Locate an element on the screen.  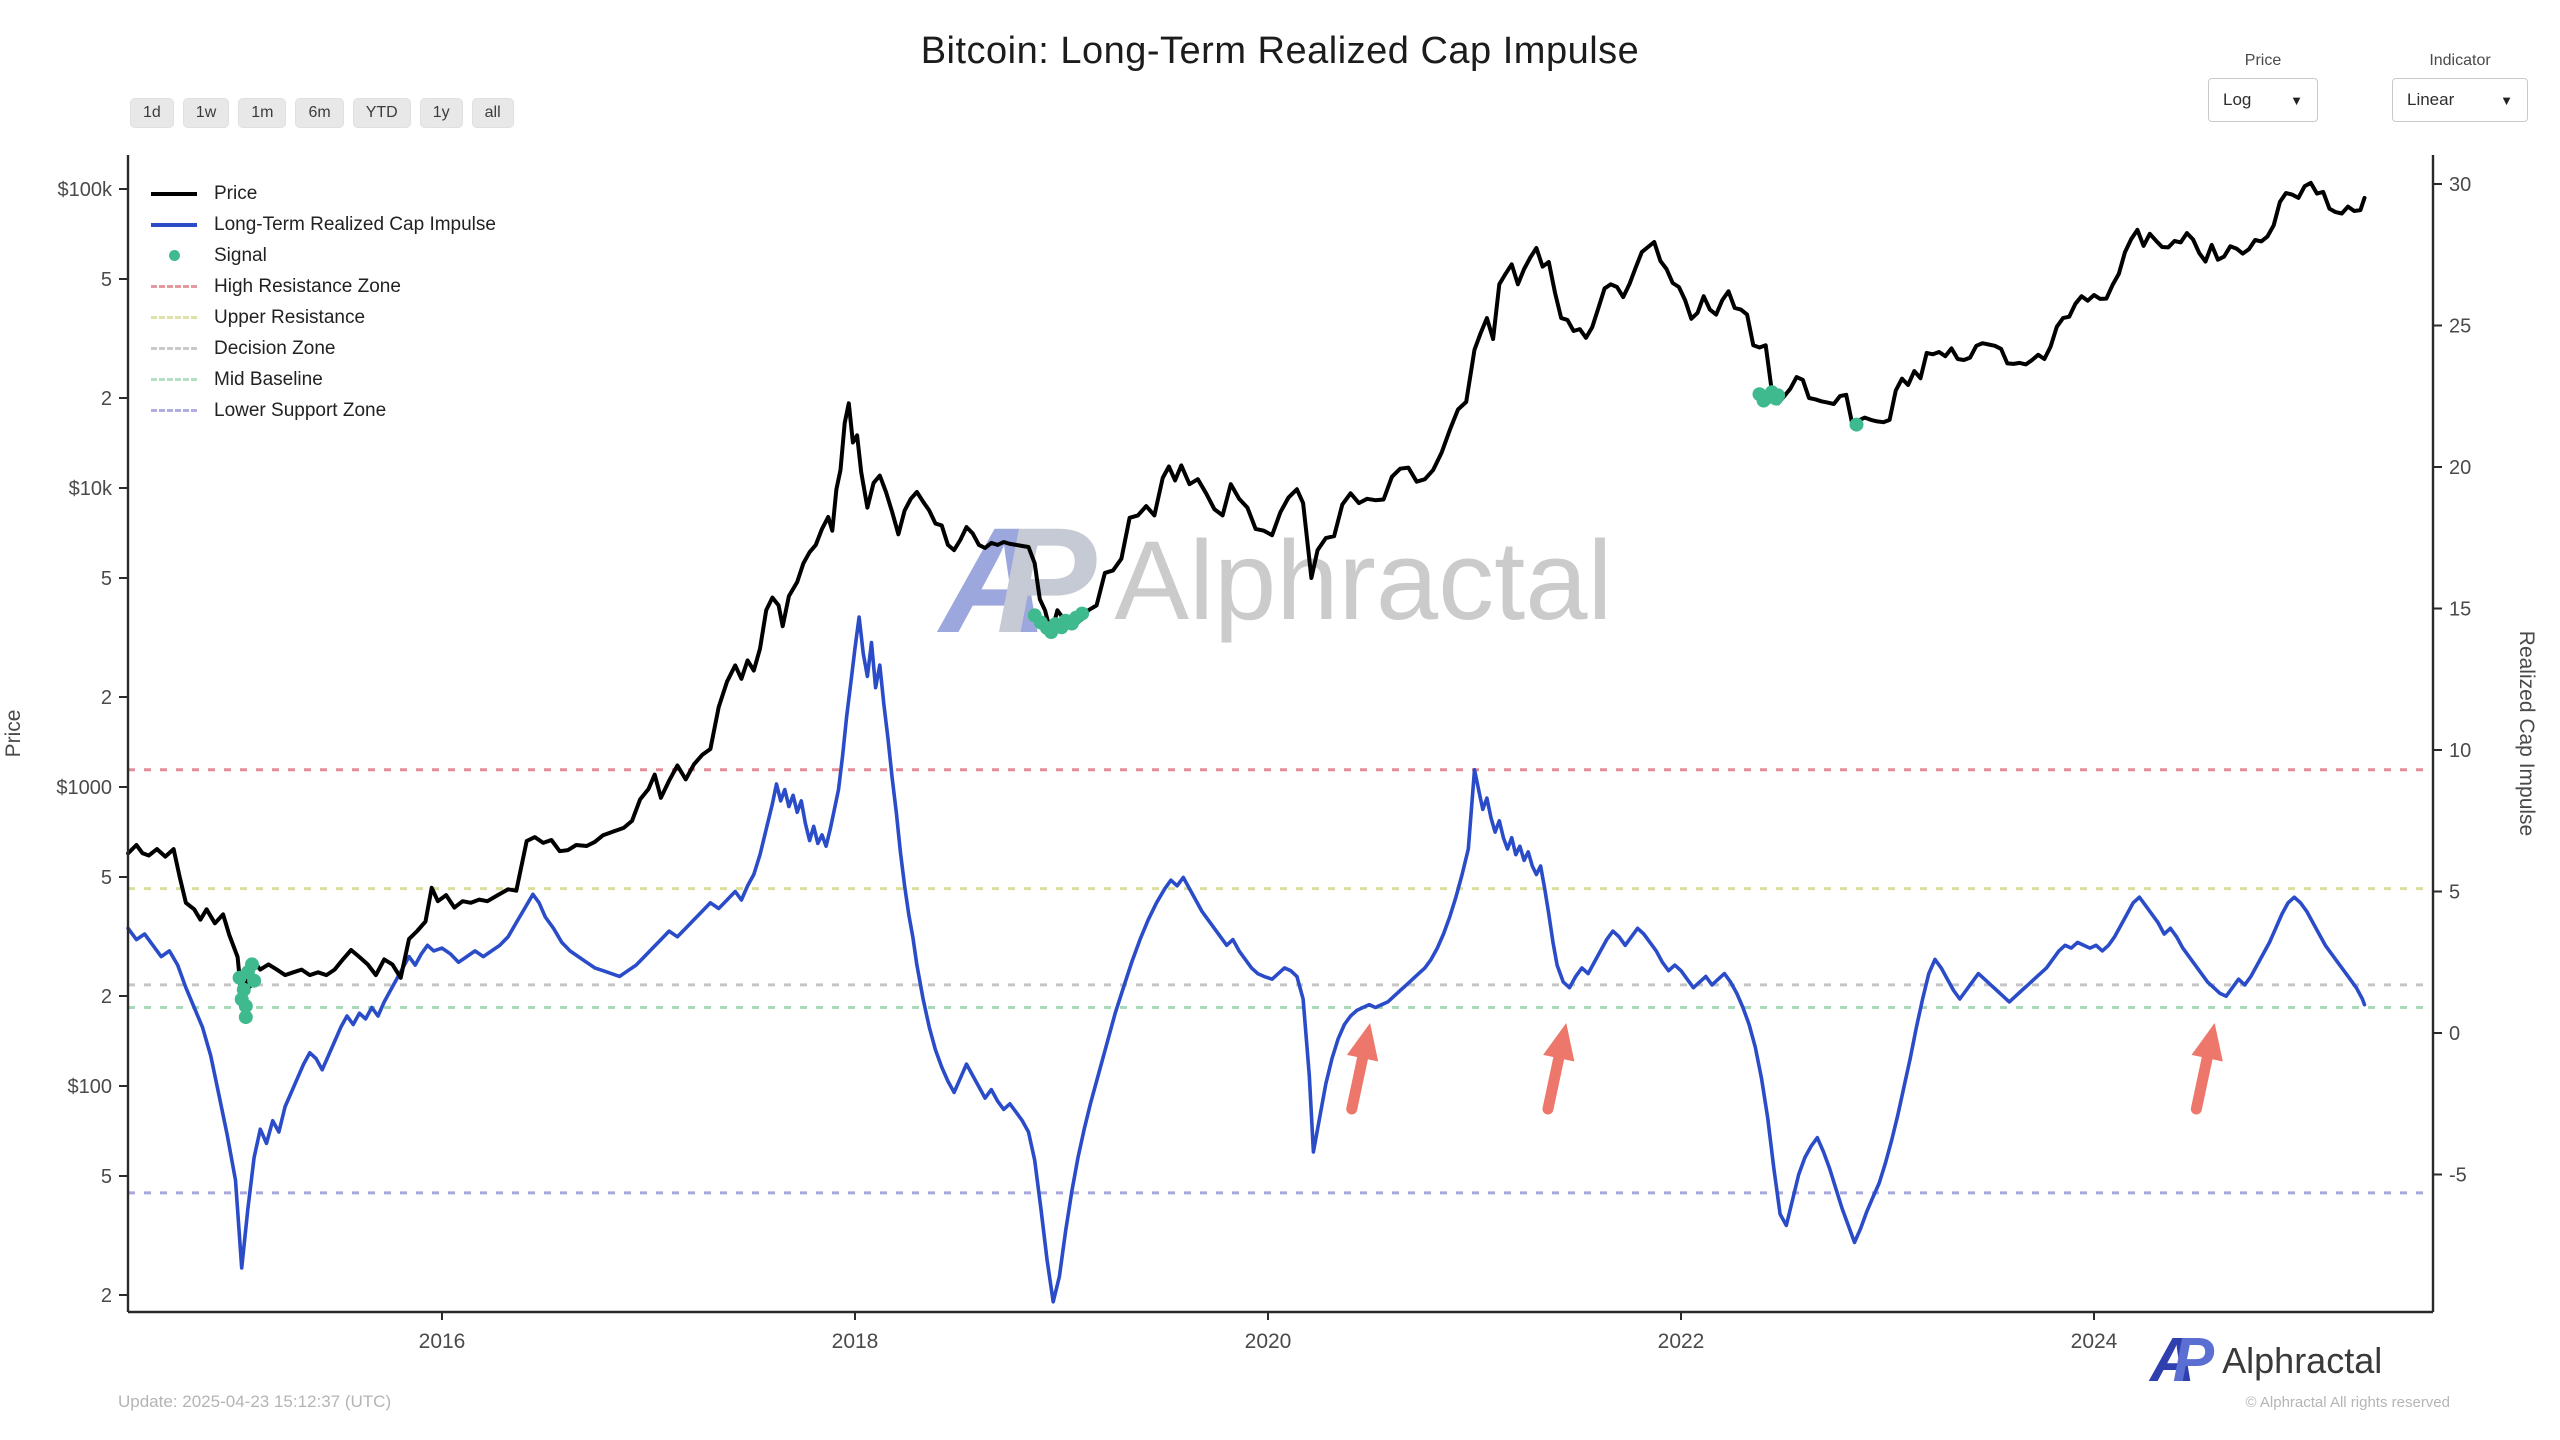
legend-item: Mid Baseline is located at coordinates (323, 379).